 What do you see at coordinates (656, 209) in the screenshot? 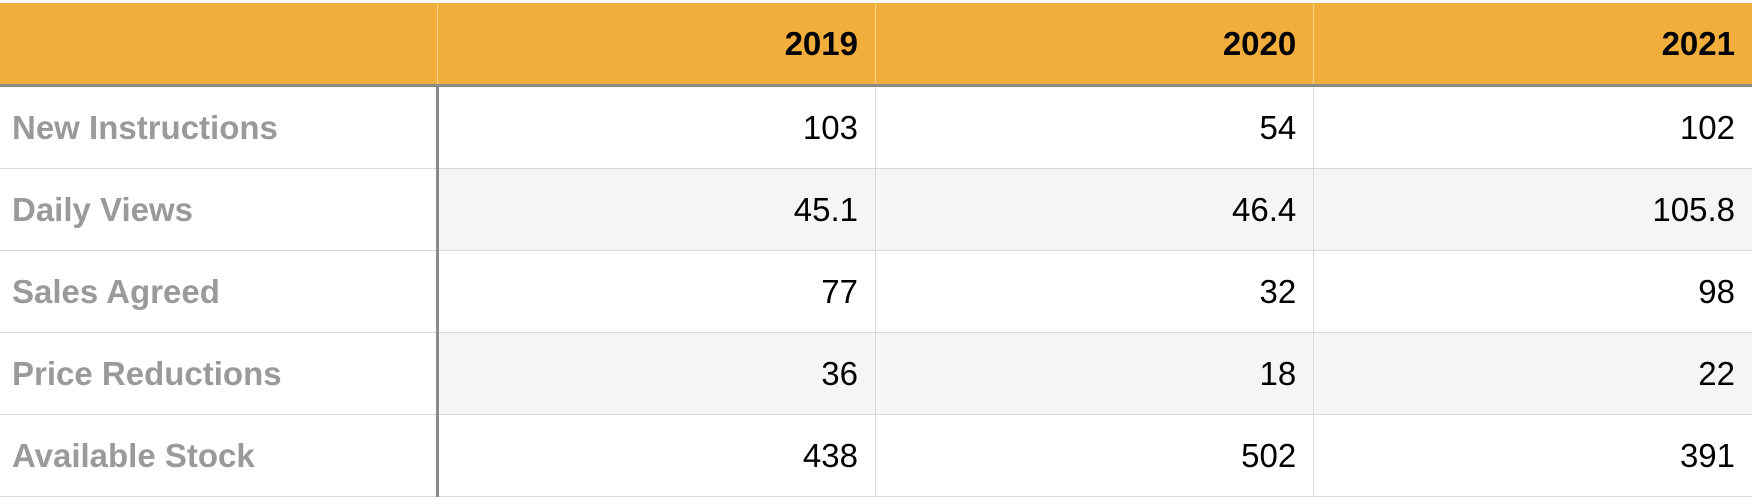
I see `table-cell: 45.1` at bounding box center [656, 209].